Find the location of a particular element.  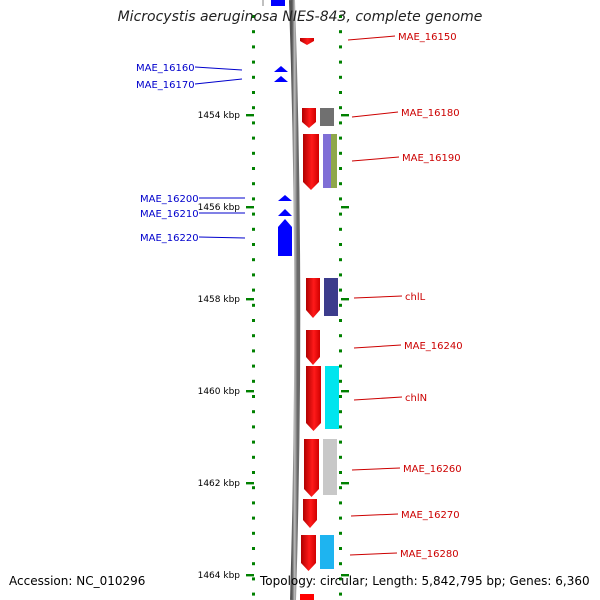

forward-gene-label: MAE_16190 is located at coordinates (431, 158).